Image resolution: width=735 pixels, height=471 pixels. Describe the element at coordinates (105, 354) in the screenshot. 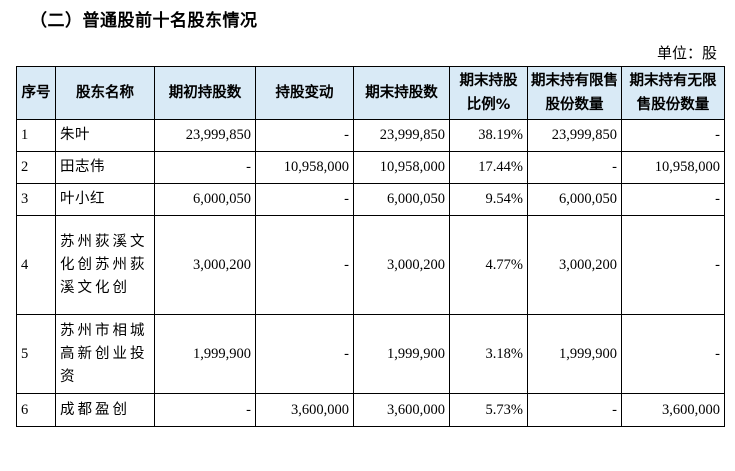

I see `cell-name: 苏州市相城高新创业投资` at that location.